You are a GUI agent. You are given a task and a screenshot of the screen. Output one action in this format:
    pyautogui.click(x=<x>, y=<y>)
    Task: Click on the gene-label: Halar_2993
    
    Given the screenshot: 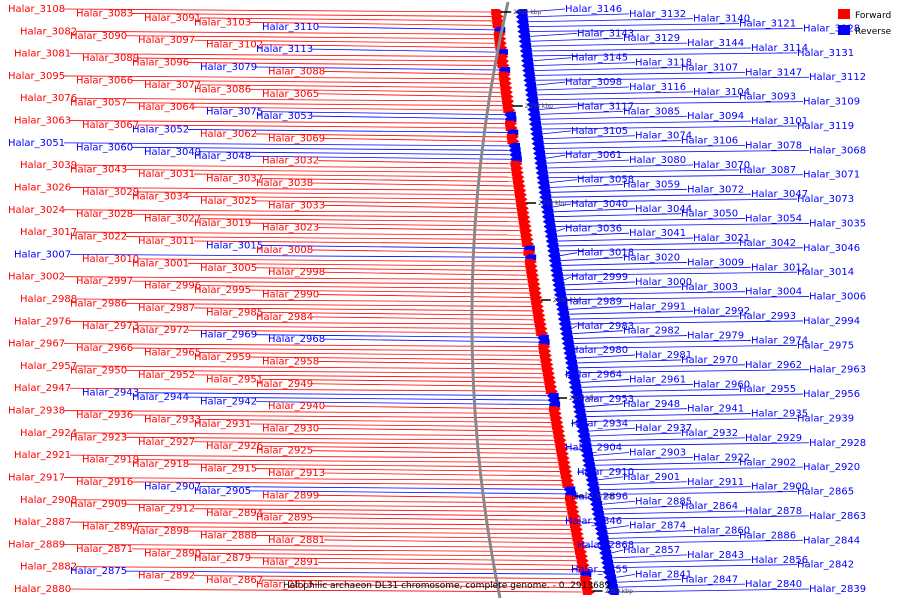 What is the action you would take?
    pyautogui.click(x=767, y=316)
    